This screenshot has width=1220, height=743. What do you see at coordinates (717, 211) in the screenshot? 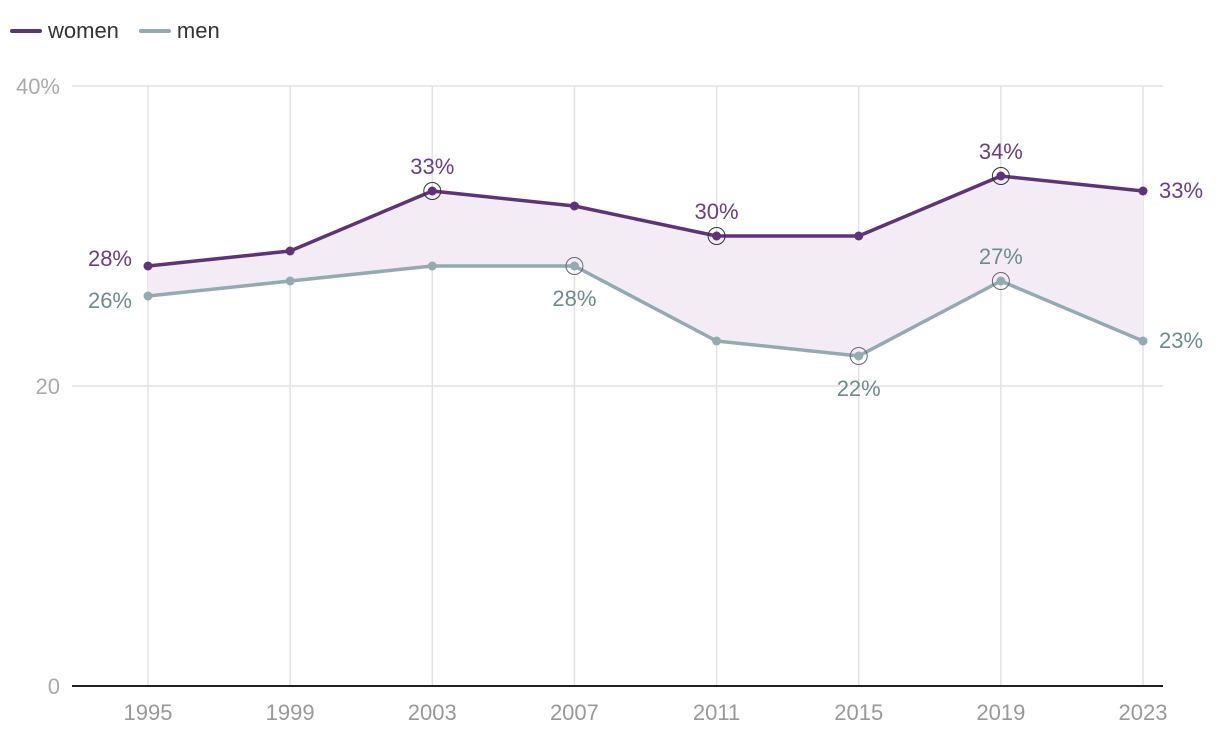
I see `data-label: 30%` at bounding box center [717, 211].